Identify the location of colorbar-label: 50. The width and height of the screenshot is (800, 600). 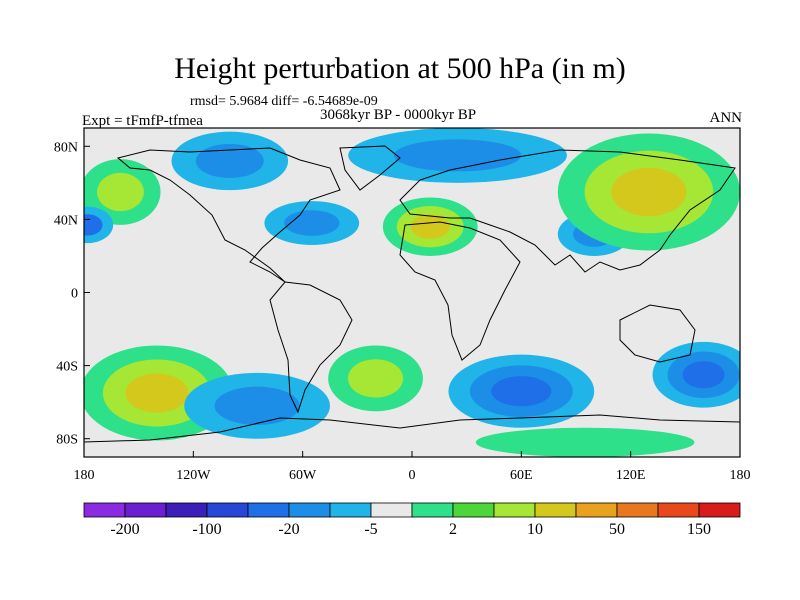
(617, 529).